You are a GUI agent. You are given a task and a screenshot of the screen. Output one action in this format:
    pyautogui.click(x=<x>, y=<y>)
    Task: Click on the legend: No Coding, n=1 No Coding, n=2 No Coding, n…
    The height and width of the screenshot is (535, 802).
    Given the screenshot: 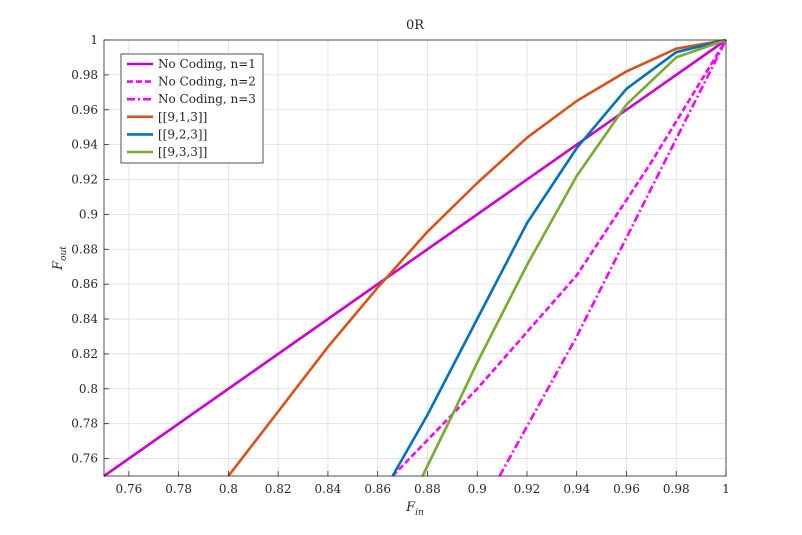 What is the action you would take?
    pyautogui.click(x=192, y=108)
    